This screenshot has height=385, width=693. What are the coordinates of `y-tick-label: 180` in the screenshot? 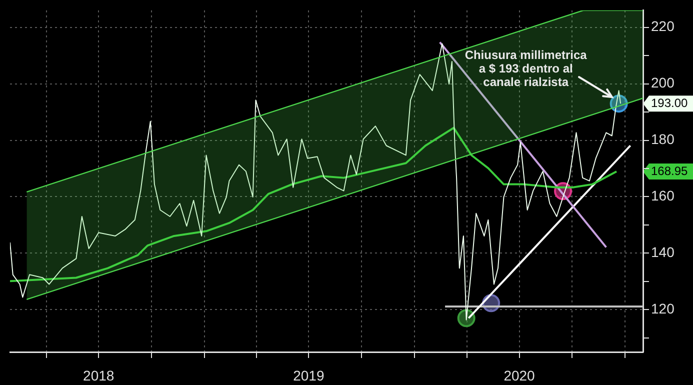 It's located at (663, 139).